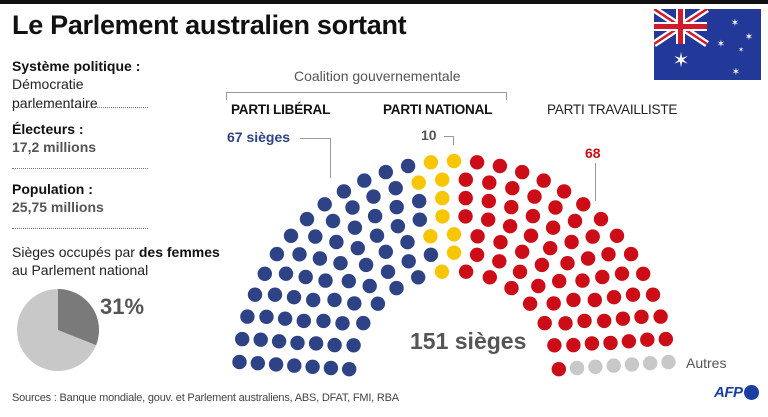 This screenshot has width=768, height=417. Describe the element at coordinates (468, 341) in the screenshot. I see `total-seats-label: 151 sièges` at that location.